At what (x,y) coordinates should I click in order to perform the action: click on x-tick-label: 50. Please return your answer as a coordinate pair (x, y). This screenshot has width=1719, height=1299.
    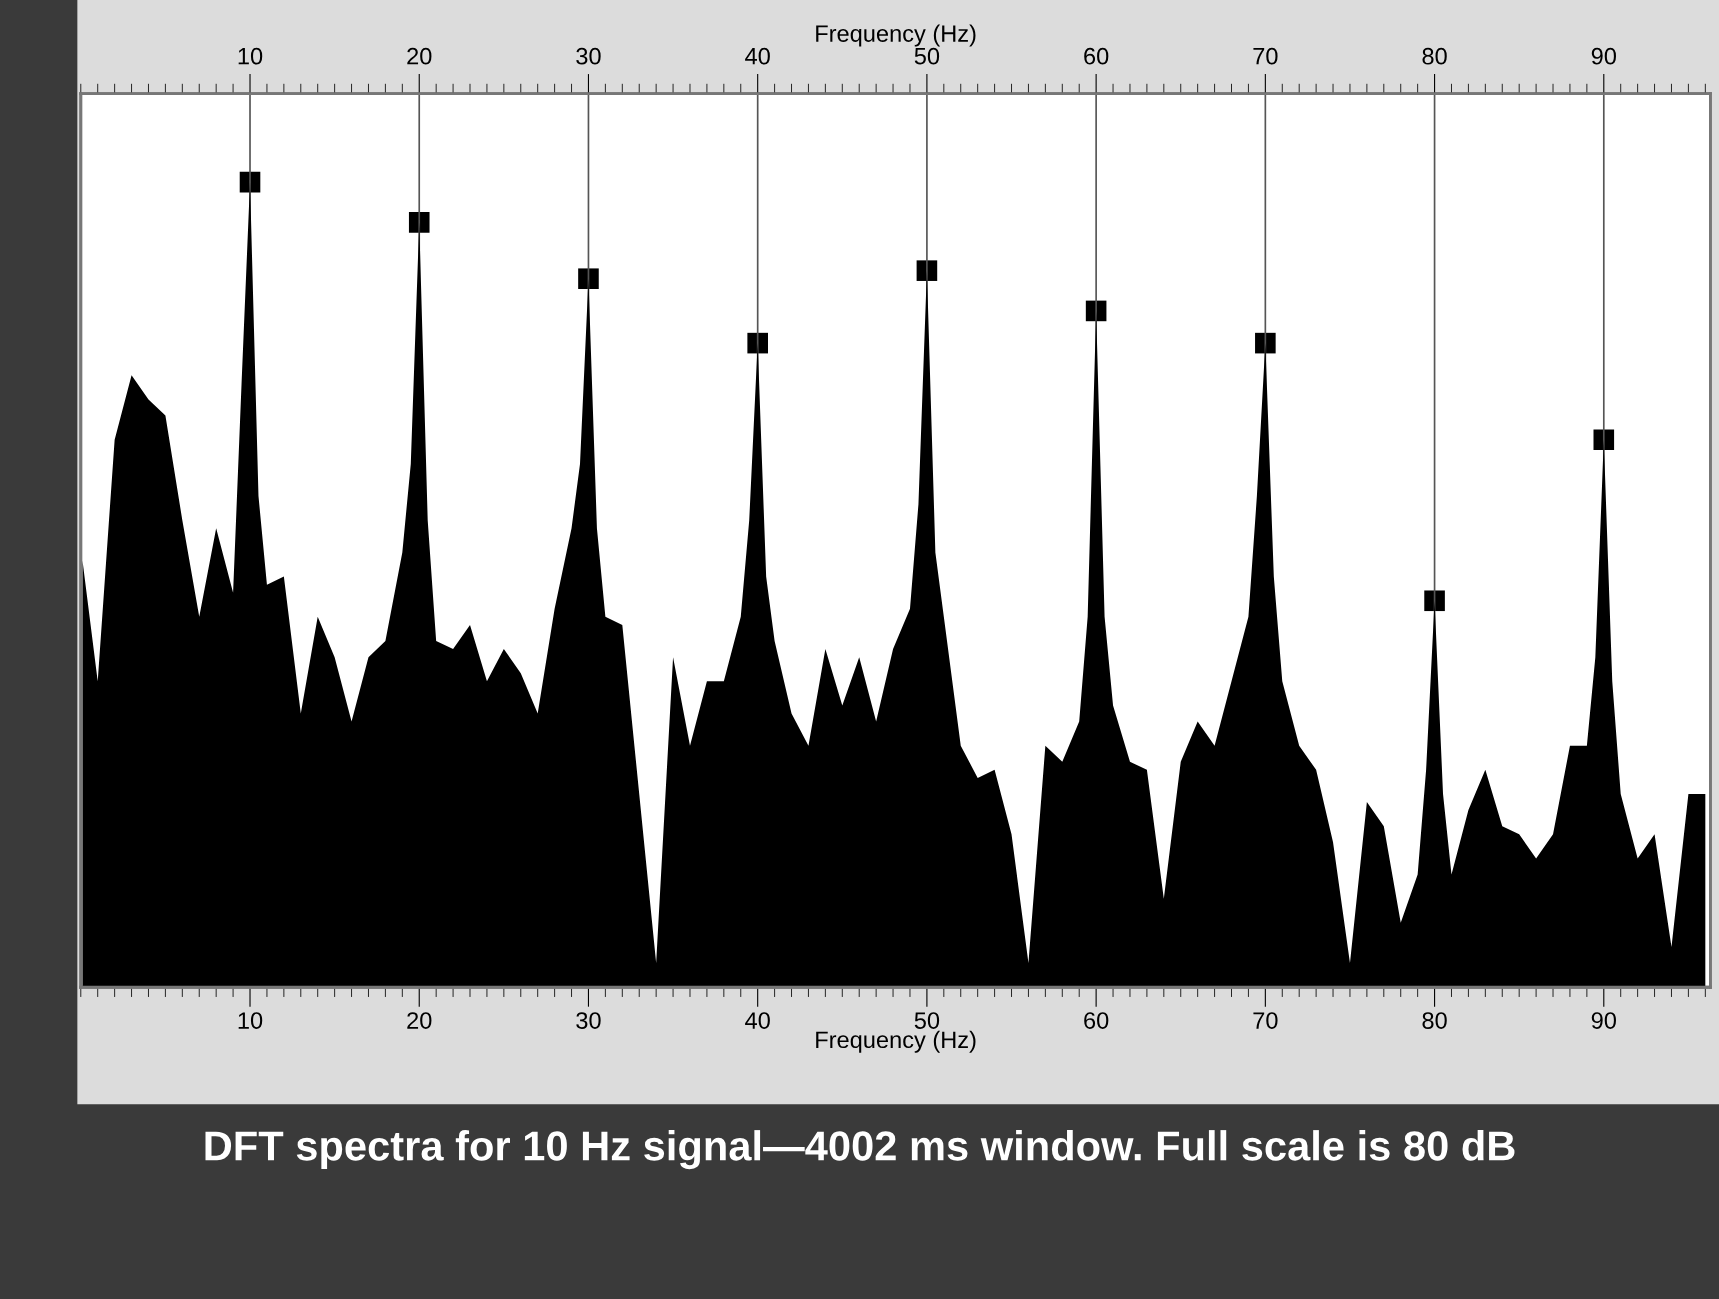
    Looking at the image, I should click on (927, 1020).